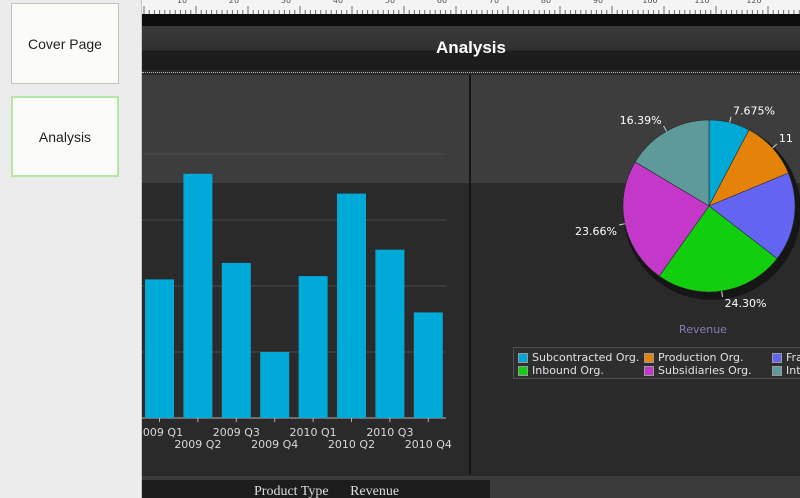 Image resolution: width=800 pixels, height=498 pixels. Describe the element at coordinates (568, 370) in the screenshot. I see `legend-label: Inbound Org.` at that location.